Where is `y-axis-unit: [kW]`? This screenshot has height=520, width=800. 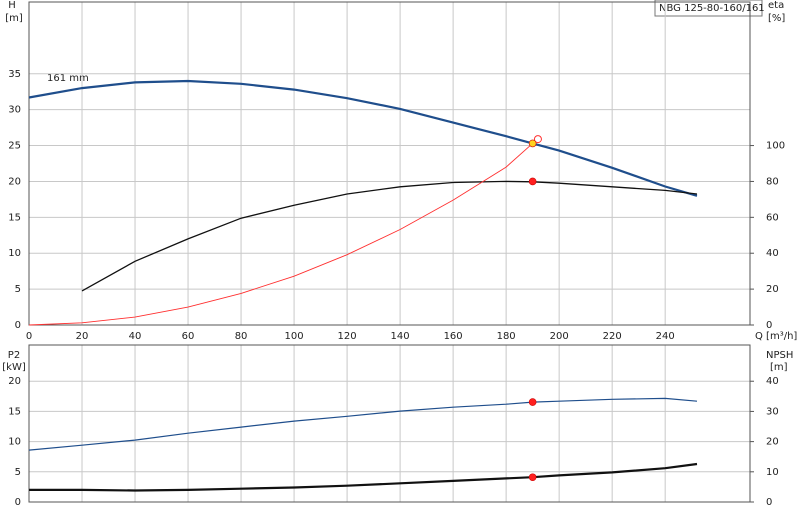 y-axis-unit: [kW] is located at coordinates (14, 367).